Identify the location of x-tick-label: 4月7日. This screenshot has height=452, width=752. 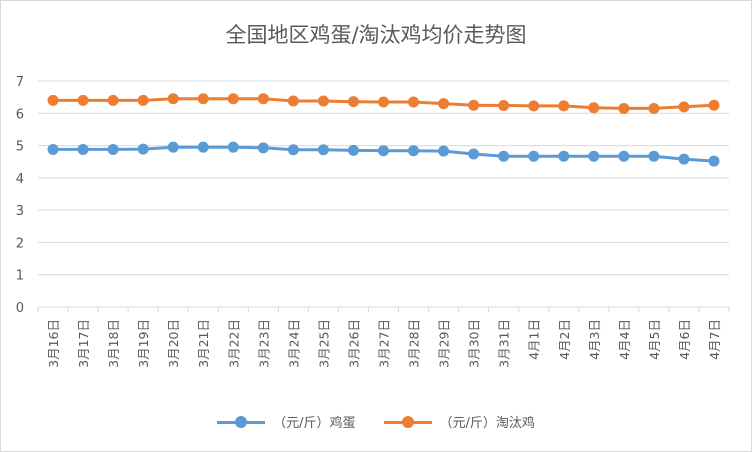
(714, 339).